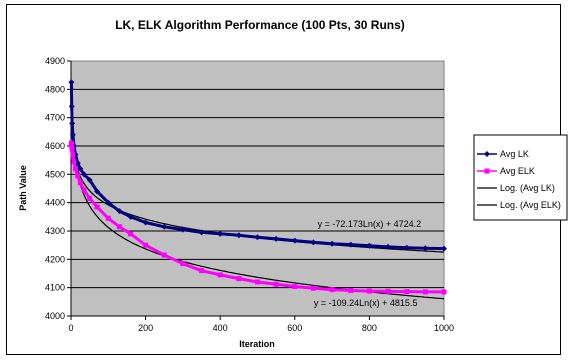 This screenshot has height=360, width=568. Describe the element at coordinates (55, 89) in the screenshot. I see `y-tick-label: 4800` at that location.